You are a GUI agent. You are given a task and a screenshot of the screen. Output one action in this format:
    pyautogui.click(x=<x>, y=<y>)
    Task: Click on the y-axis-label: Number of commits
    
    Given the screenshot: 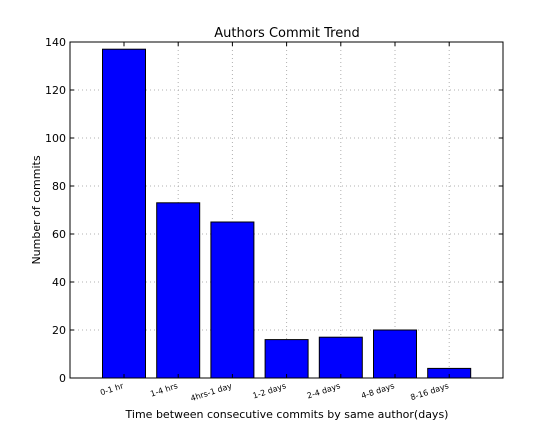 What is the action you would take?
    pyautogui.click(x=36, y=209)
    